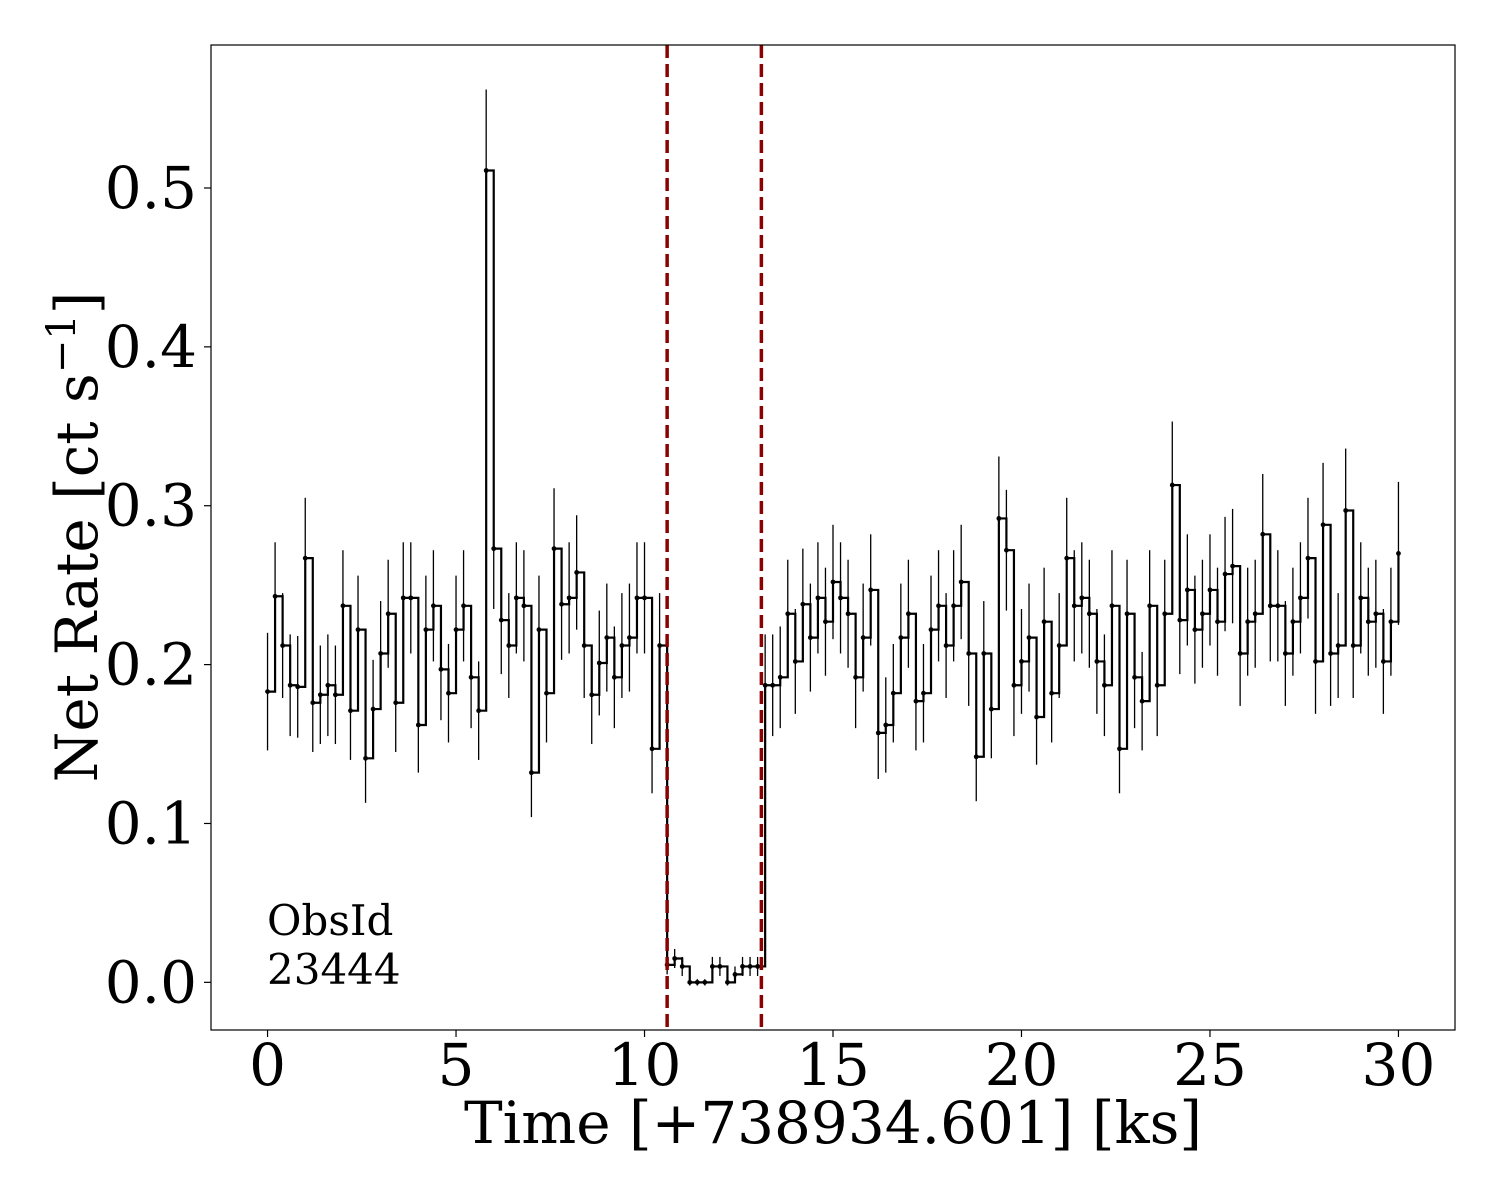 This screenshot has height=1200, width=1500. What do you see at coordinates (833, 1123) in the screenshot?
I see `x-axis-title: Time [+738934.601] [ks]` at bounding box center [833, 1123].